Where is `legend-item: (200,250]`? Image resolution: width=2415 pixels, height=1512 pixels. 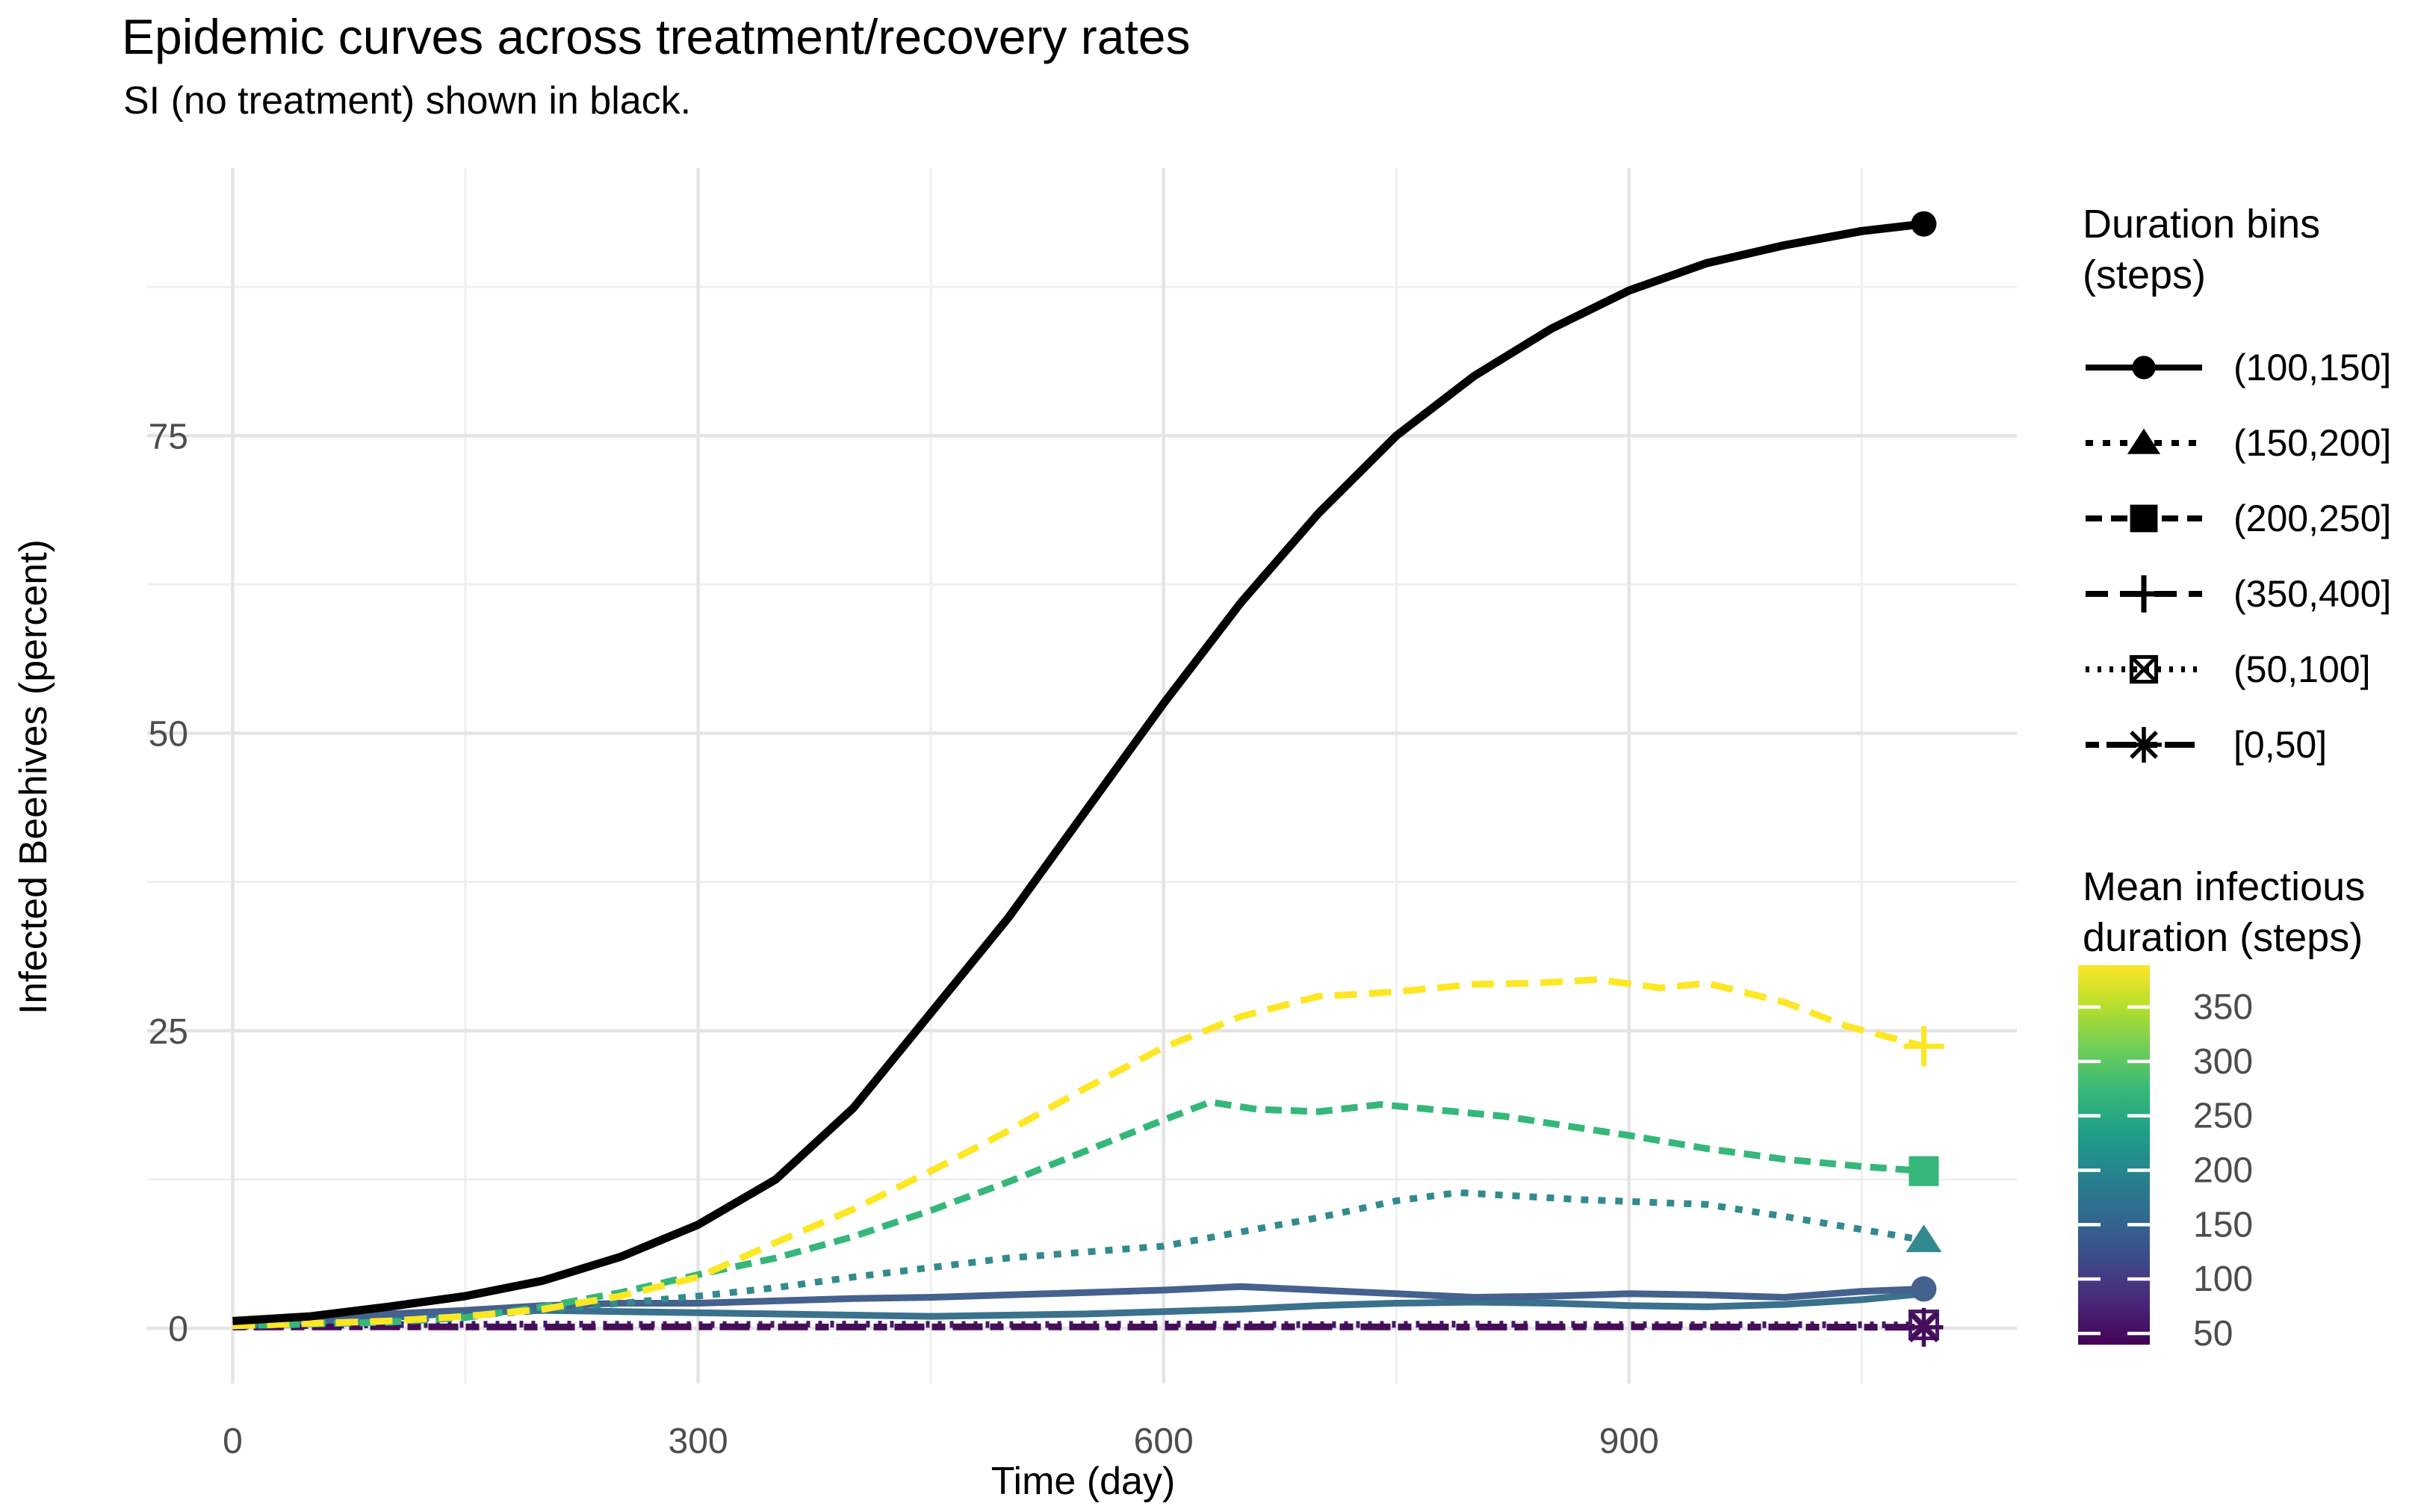
legend-item: (200,250] is located at coordinates (2238, 518).